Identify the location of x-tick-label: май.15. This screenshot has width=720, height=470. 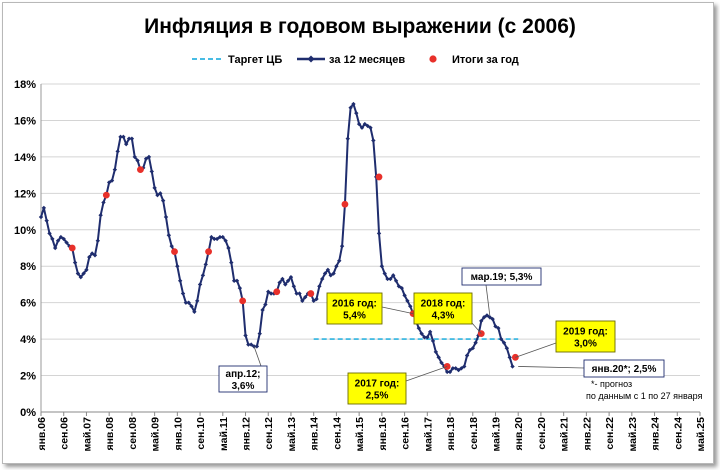
(360, 434).